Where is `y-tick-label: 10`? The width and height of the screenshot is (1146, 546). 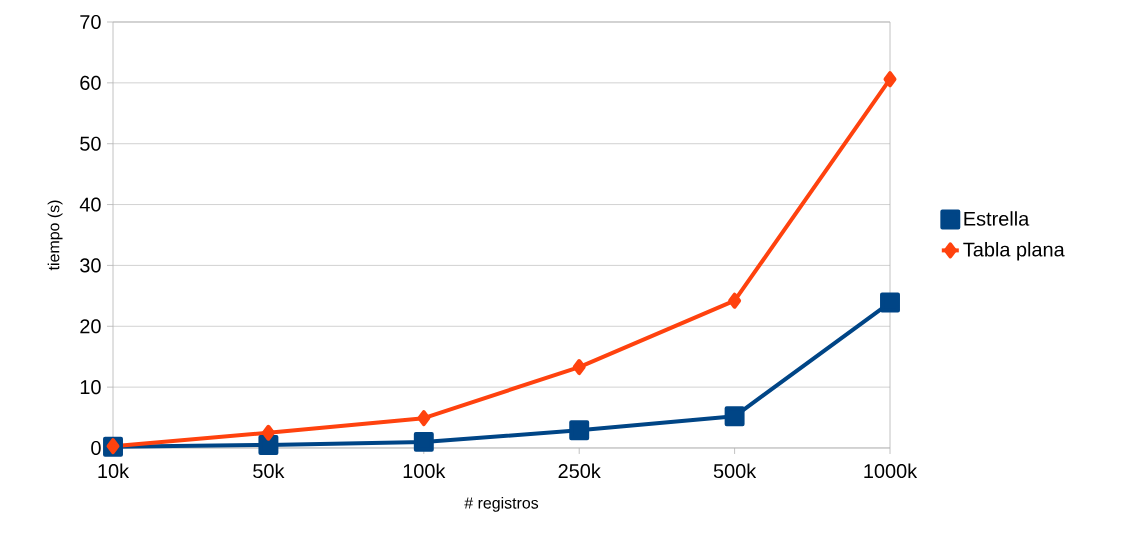 y-tick-label: 10 is located at coordinates (90, 387).